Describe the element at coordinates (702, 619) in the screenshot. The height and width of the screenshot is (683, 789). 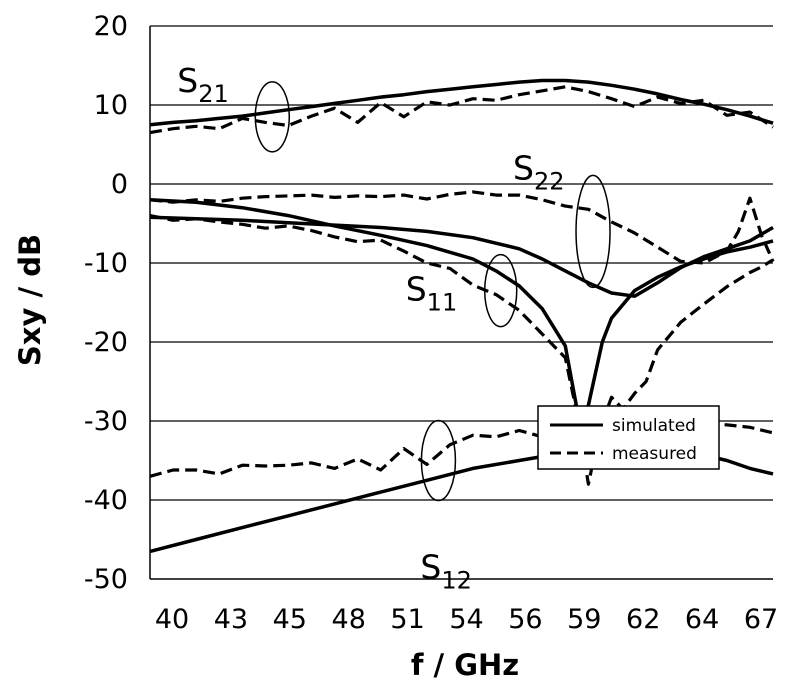
I see `x-tick-label: 64` at that location.